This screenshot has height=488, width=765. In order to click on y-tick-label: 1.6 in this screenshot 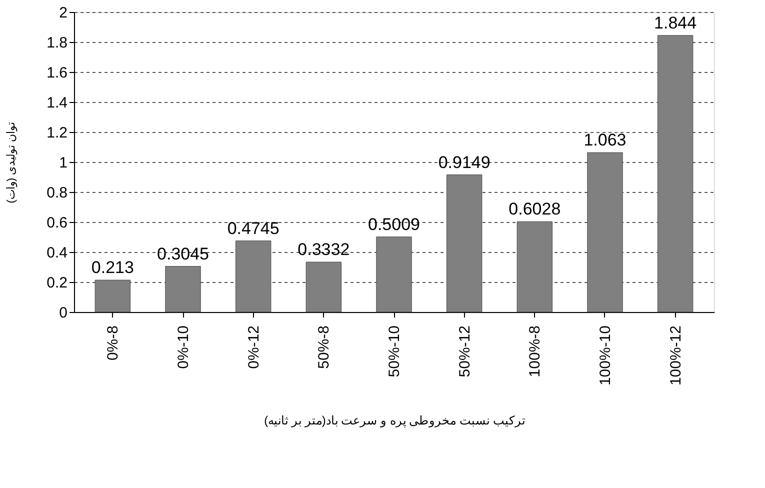, I will do `click(57, 73)`.